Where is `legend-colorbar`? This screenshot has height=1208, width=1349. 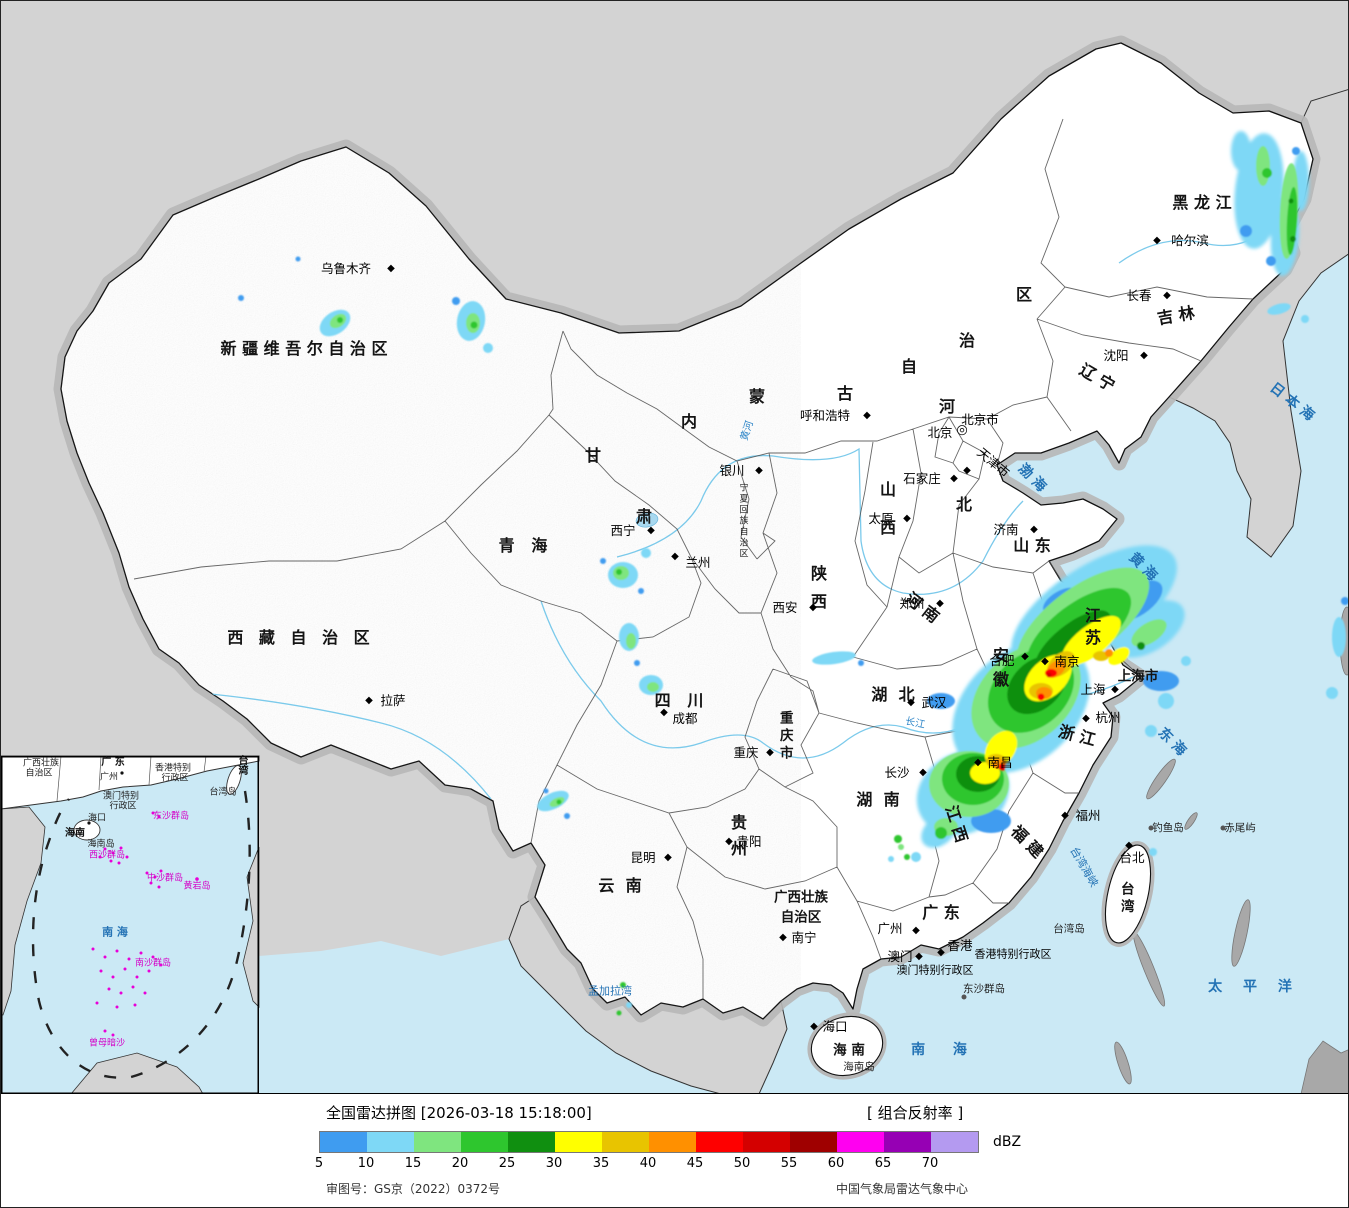 legend-colorbar is located at coordinates (649, 1142).